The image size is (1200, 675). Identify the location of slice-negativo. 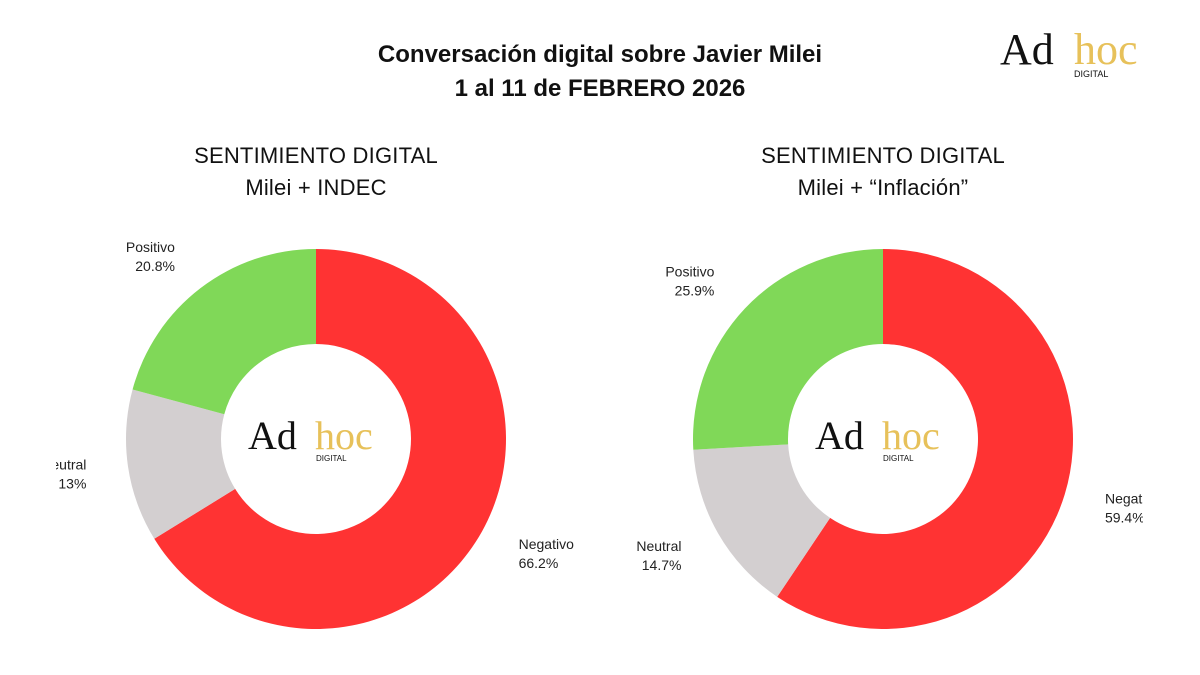
(925, 439).